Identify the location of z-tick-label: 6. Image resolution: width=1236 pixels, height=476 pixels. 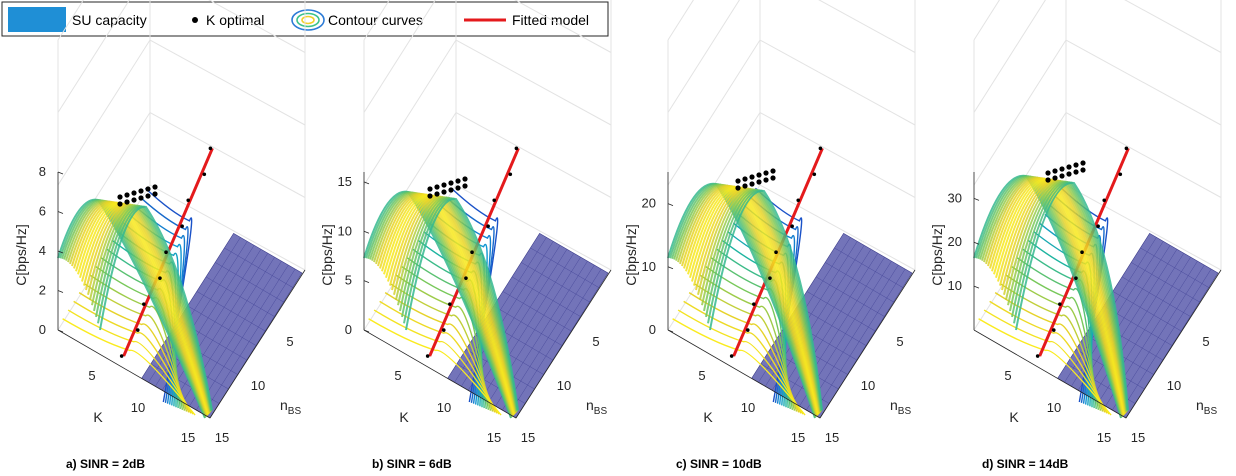
(42, 211).